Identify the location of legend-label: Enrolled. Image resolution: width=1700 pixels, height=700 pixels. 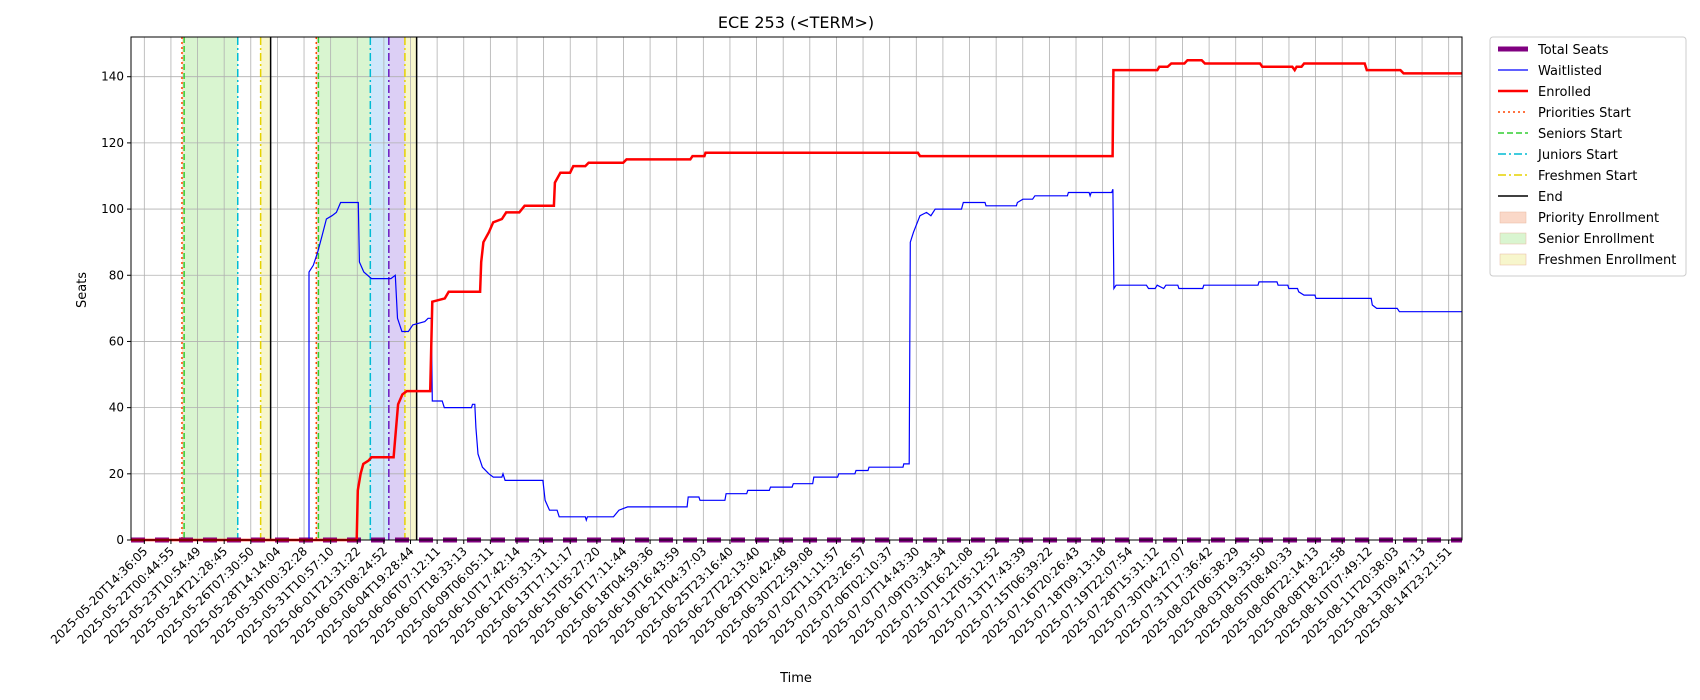
(1564, 92).